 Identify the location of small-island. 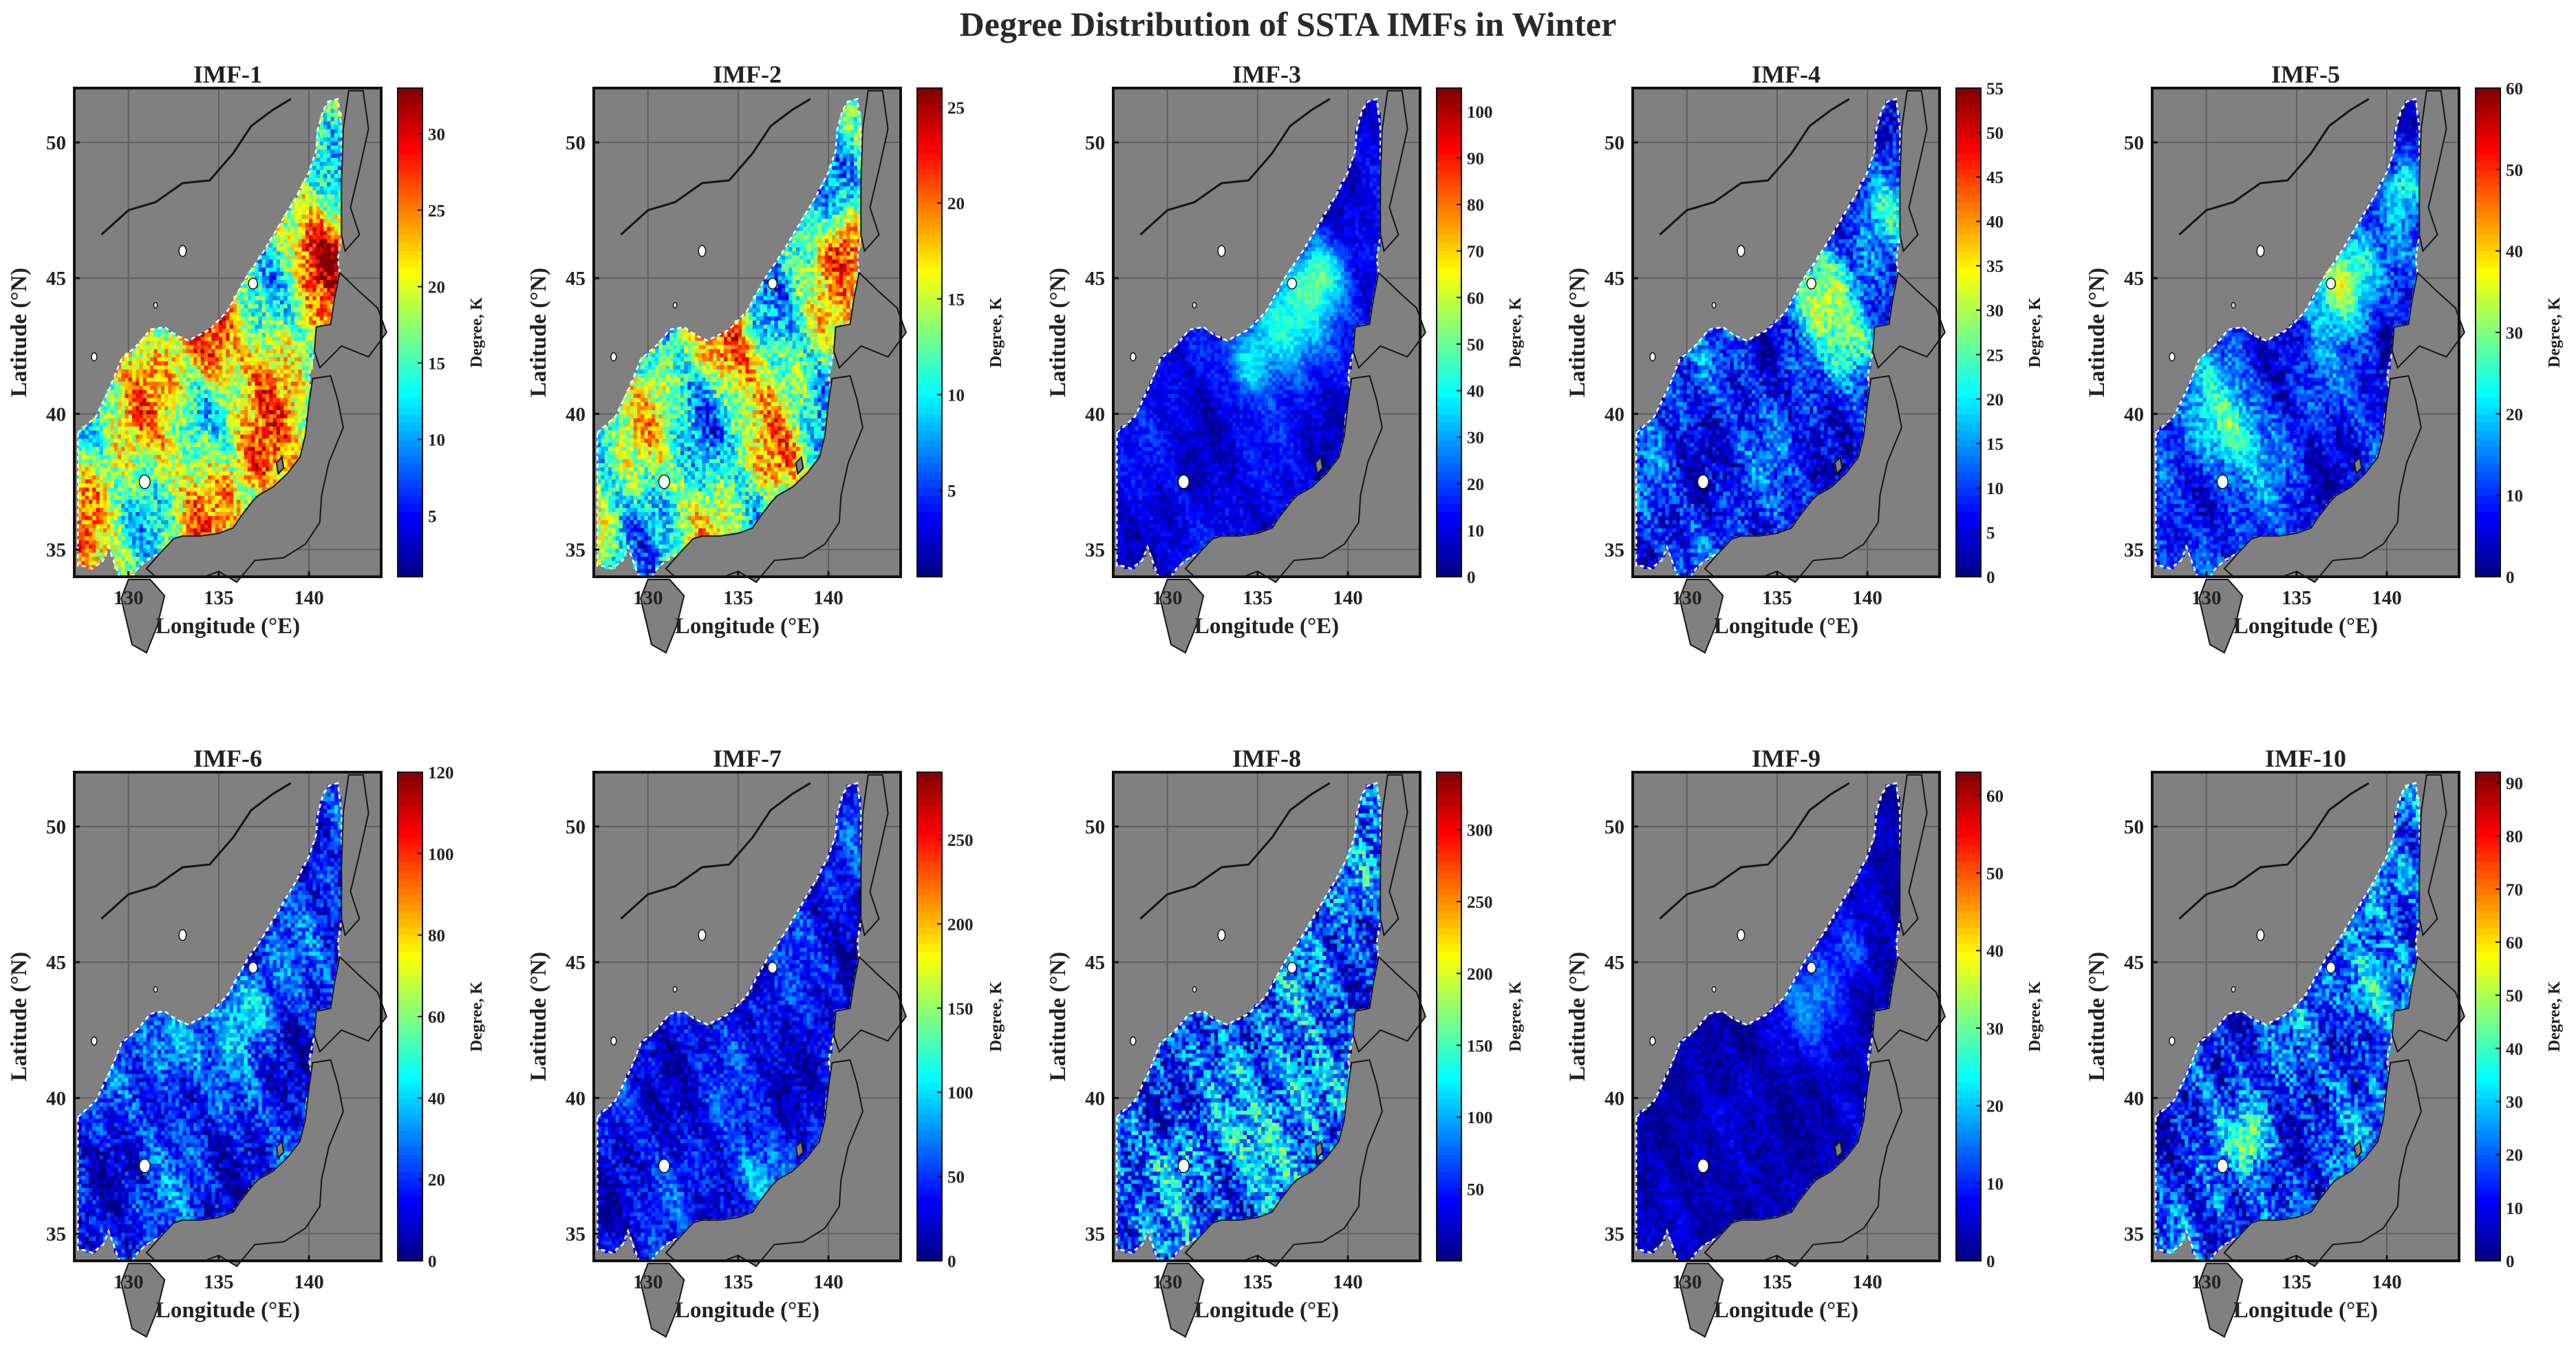
(144, 481).